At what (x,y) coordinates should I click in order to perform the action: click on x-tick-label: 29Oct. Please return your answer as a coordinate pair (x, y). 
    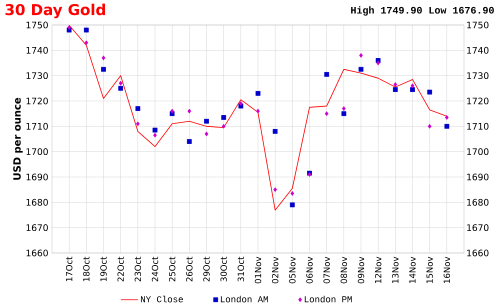
    Looking at the image, I should click on (206, 269).